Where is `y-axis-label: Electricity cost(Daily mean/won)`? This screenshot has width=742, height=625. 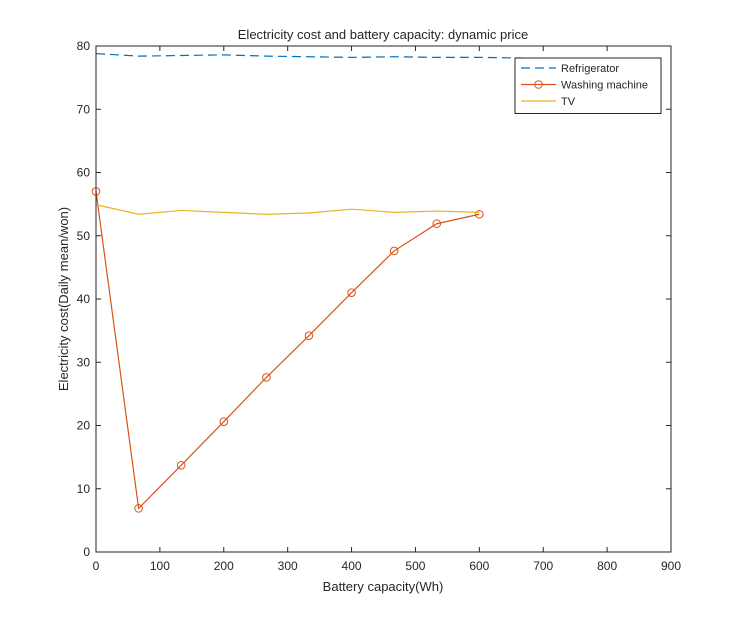
y-axis-label: Electricity cost(Daily mean/won) is located at coordinates (63, 299).